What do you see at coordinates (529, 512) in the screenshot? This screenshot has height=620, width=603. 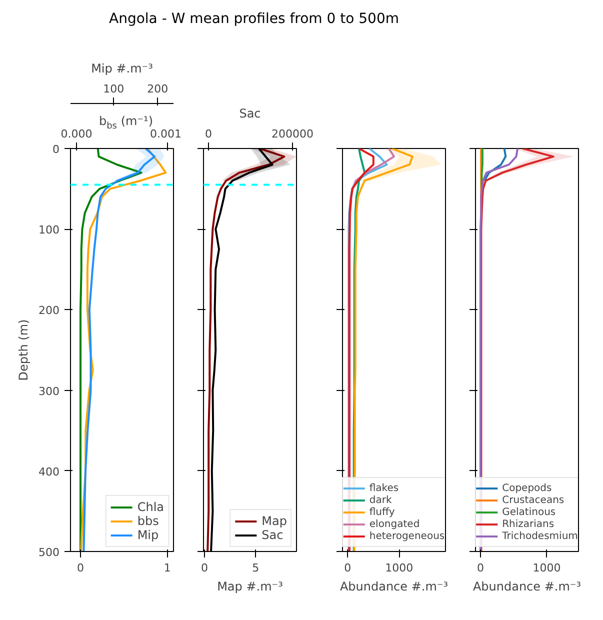 I see `legend-label: Gelatinous` at bounding box center [529, 512].